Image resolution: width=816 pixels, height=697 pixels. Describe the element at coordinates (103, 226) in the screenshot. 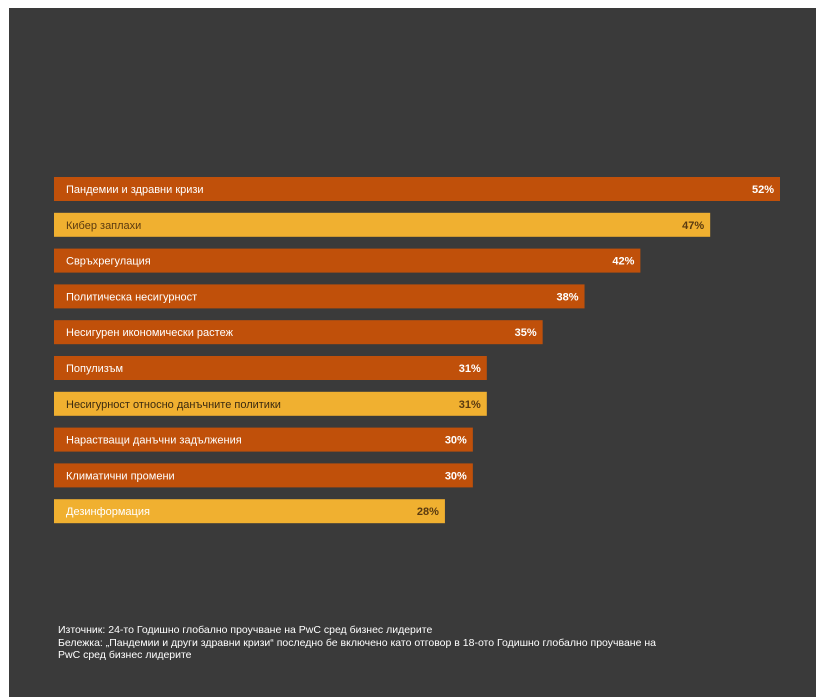

I see `bar-category-label: Кибер заплахи` at that location.